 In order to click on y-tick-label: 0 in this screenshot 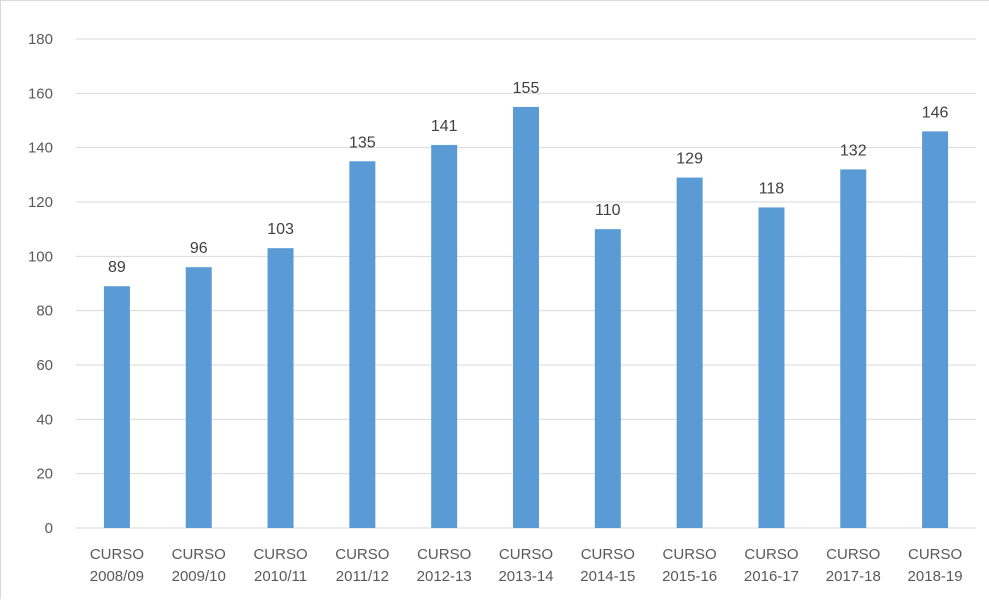, I will do `click(49, 528)`.